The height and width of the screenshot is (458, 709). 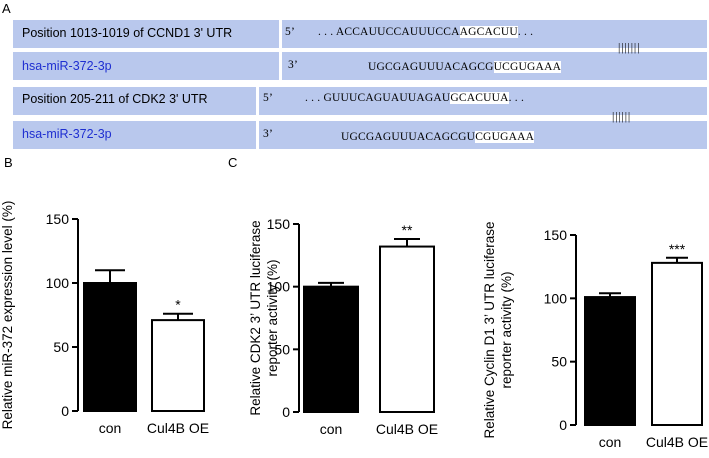 What do you see at coordinates (7, 315) in the screenshot?
I see `y-axis-label: Relative miR-372 expression level (%)` at bounding box center [7, 315].